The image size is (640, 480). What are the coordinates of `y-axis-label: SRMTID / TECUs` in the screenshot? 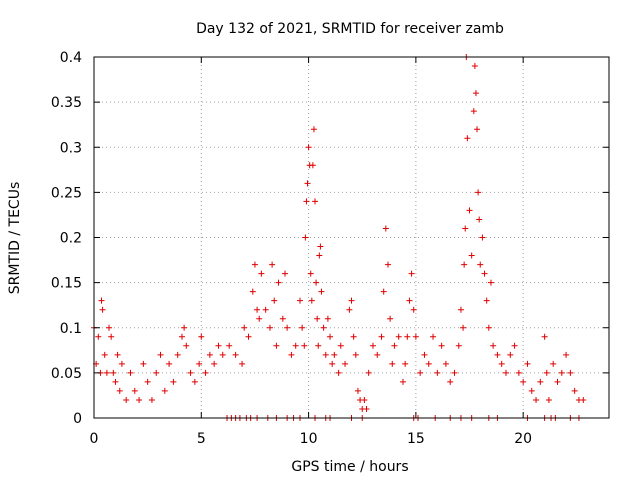 It's located at (15, 238).